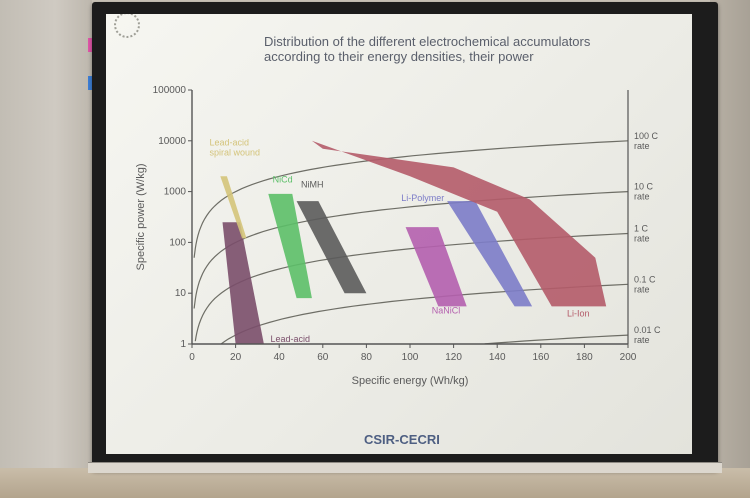 This screenshot has width=750, height=498. I want to click on y-tick-label-3: 1000, so click(175, 192).